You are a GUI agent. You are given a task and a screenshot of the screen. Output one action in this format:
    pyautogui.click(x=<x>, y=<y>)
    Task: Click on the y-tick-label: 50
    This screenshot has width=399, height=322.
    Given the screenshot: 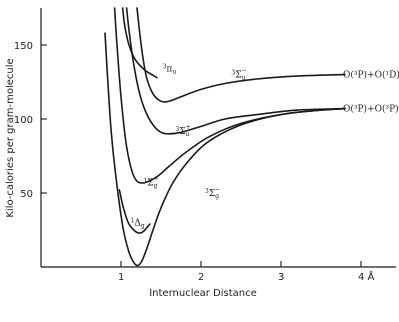 What is the action you would take?
    pyautogui.click(x=26, y=194)
    